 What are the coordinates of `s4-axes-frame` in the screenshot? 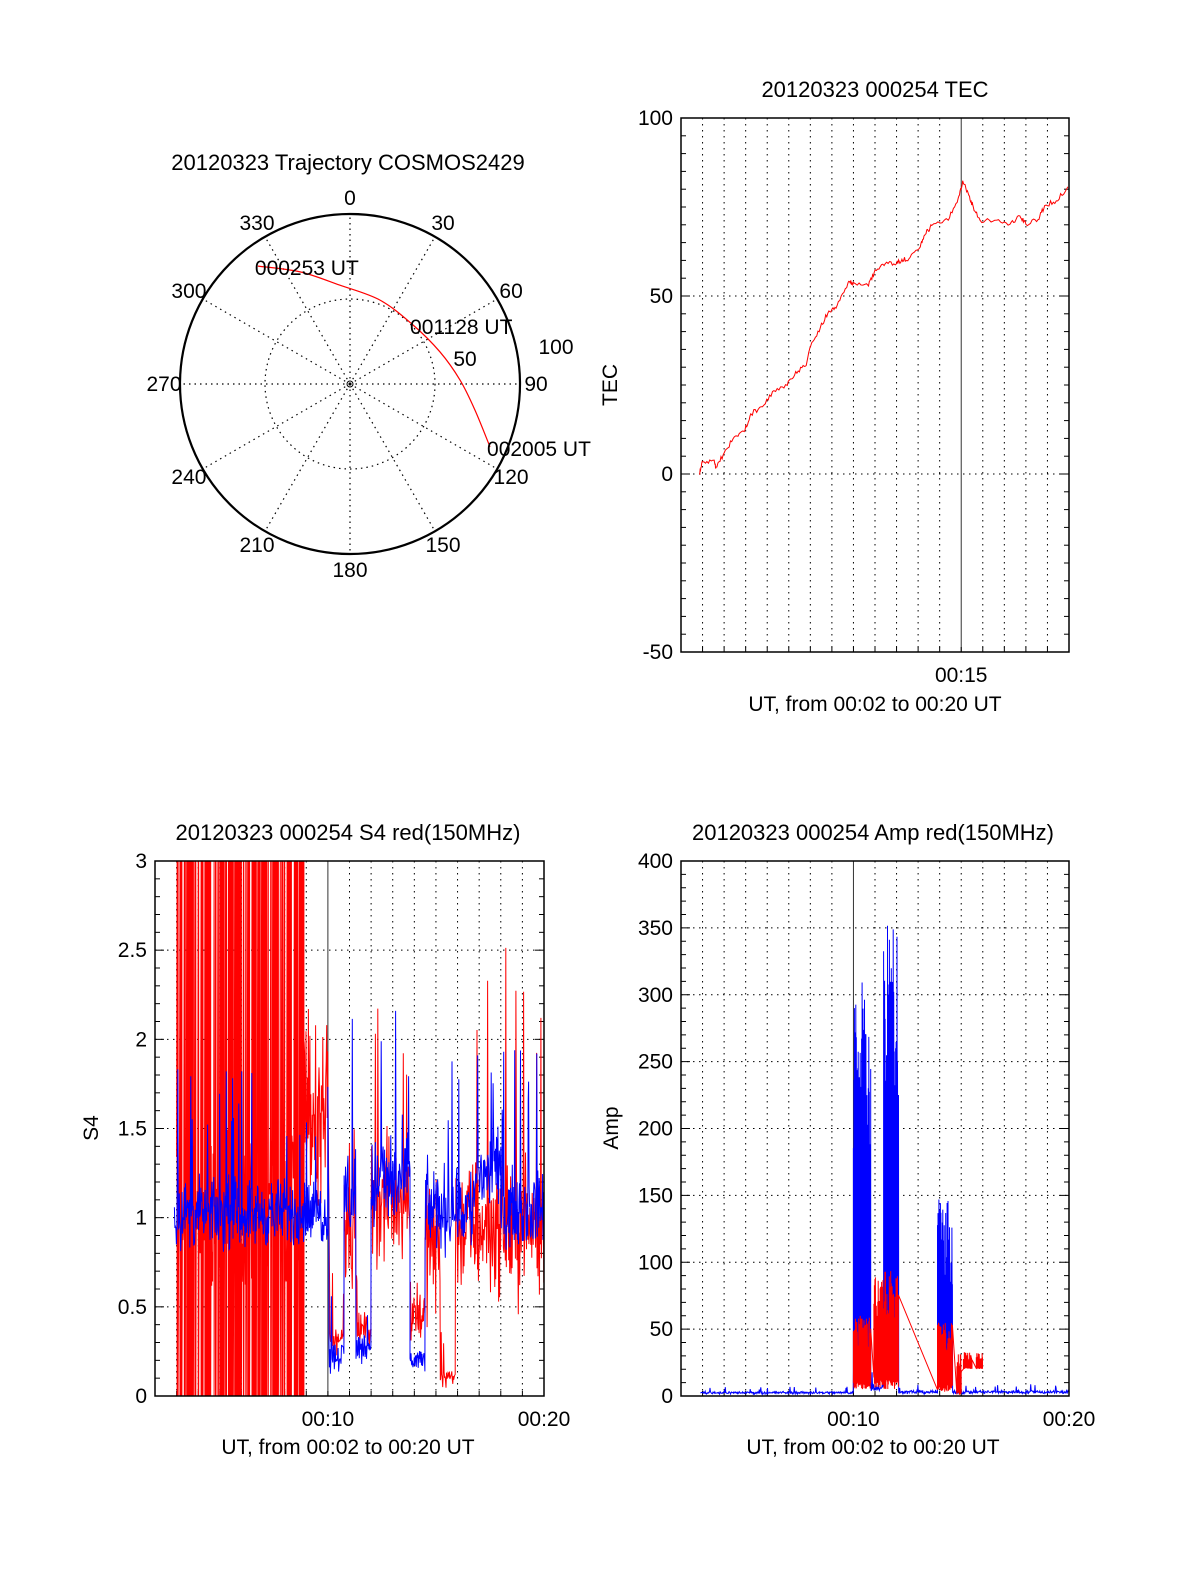 It's located at (349, 1128).